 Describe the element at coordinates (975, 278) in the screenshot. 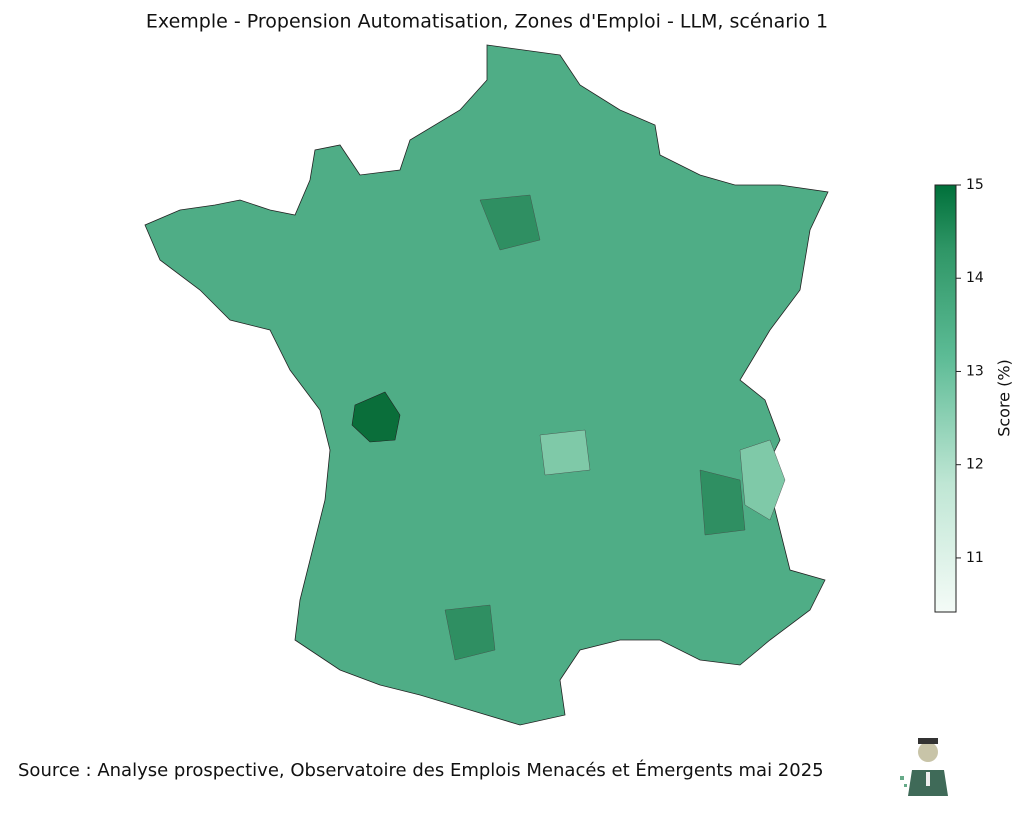

I see `colorbar-tick-label: 14` at that location.